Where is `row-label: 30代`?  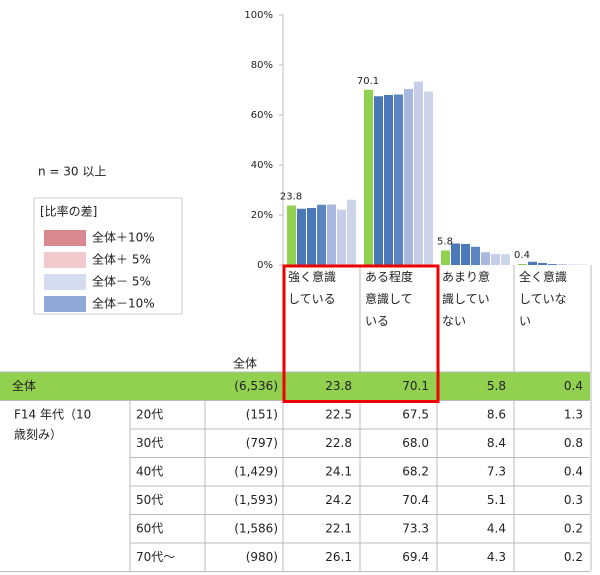 row-label: 30代 is located at coordinates (149, 443).